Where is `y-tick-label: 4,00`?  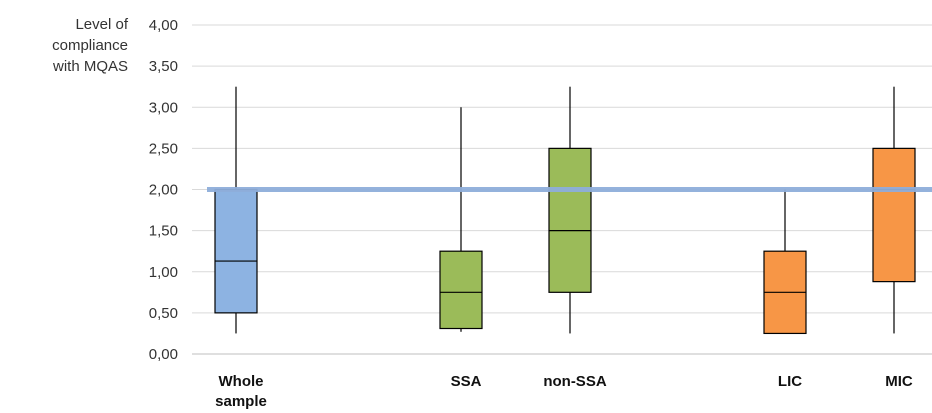 y-tick-label: 4,00 is located at coordinates (163, 25).